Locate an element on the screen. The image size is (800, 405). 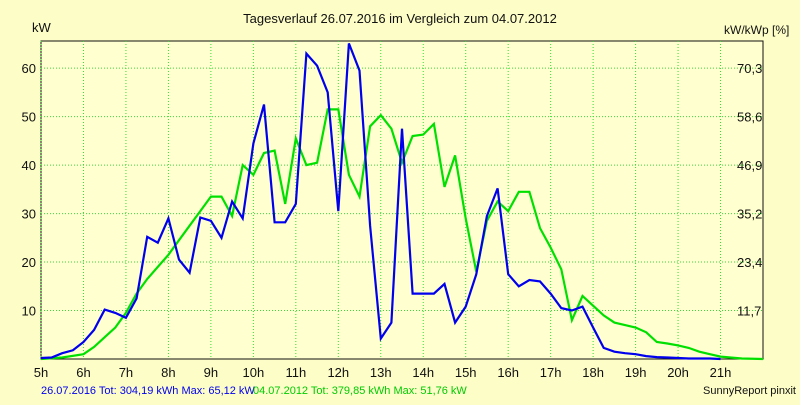
x-tick-label: 12h is located at coordinates (338, 372).